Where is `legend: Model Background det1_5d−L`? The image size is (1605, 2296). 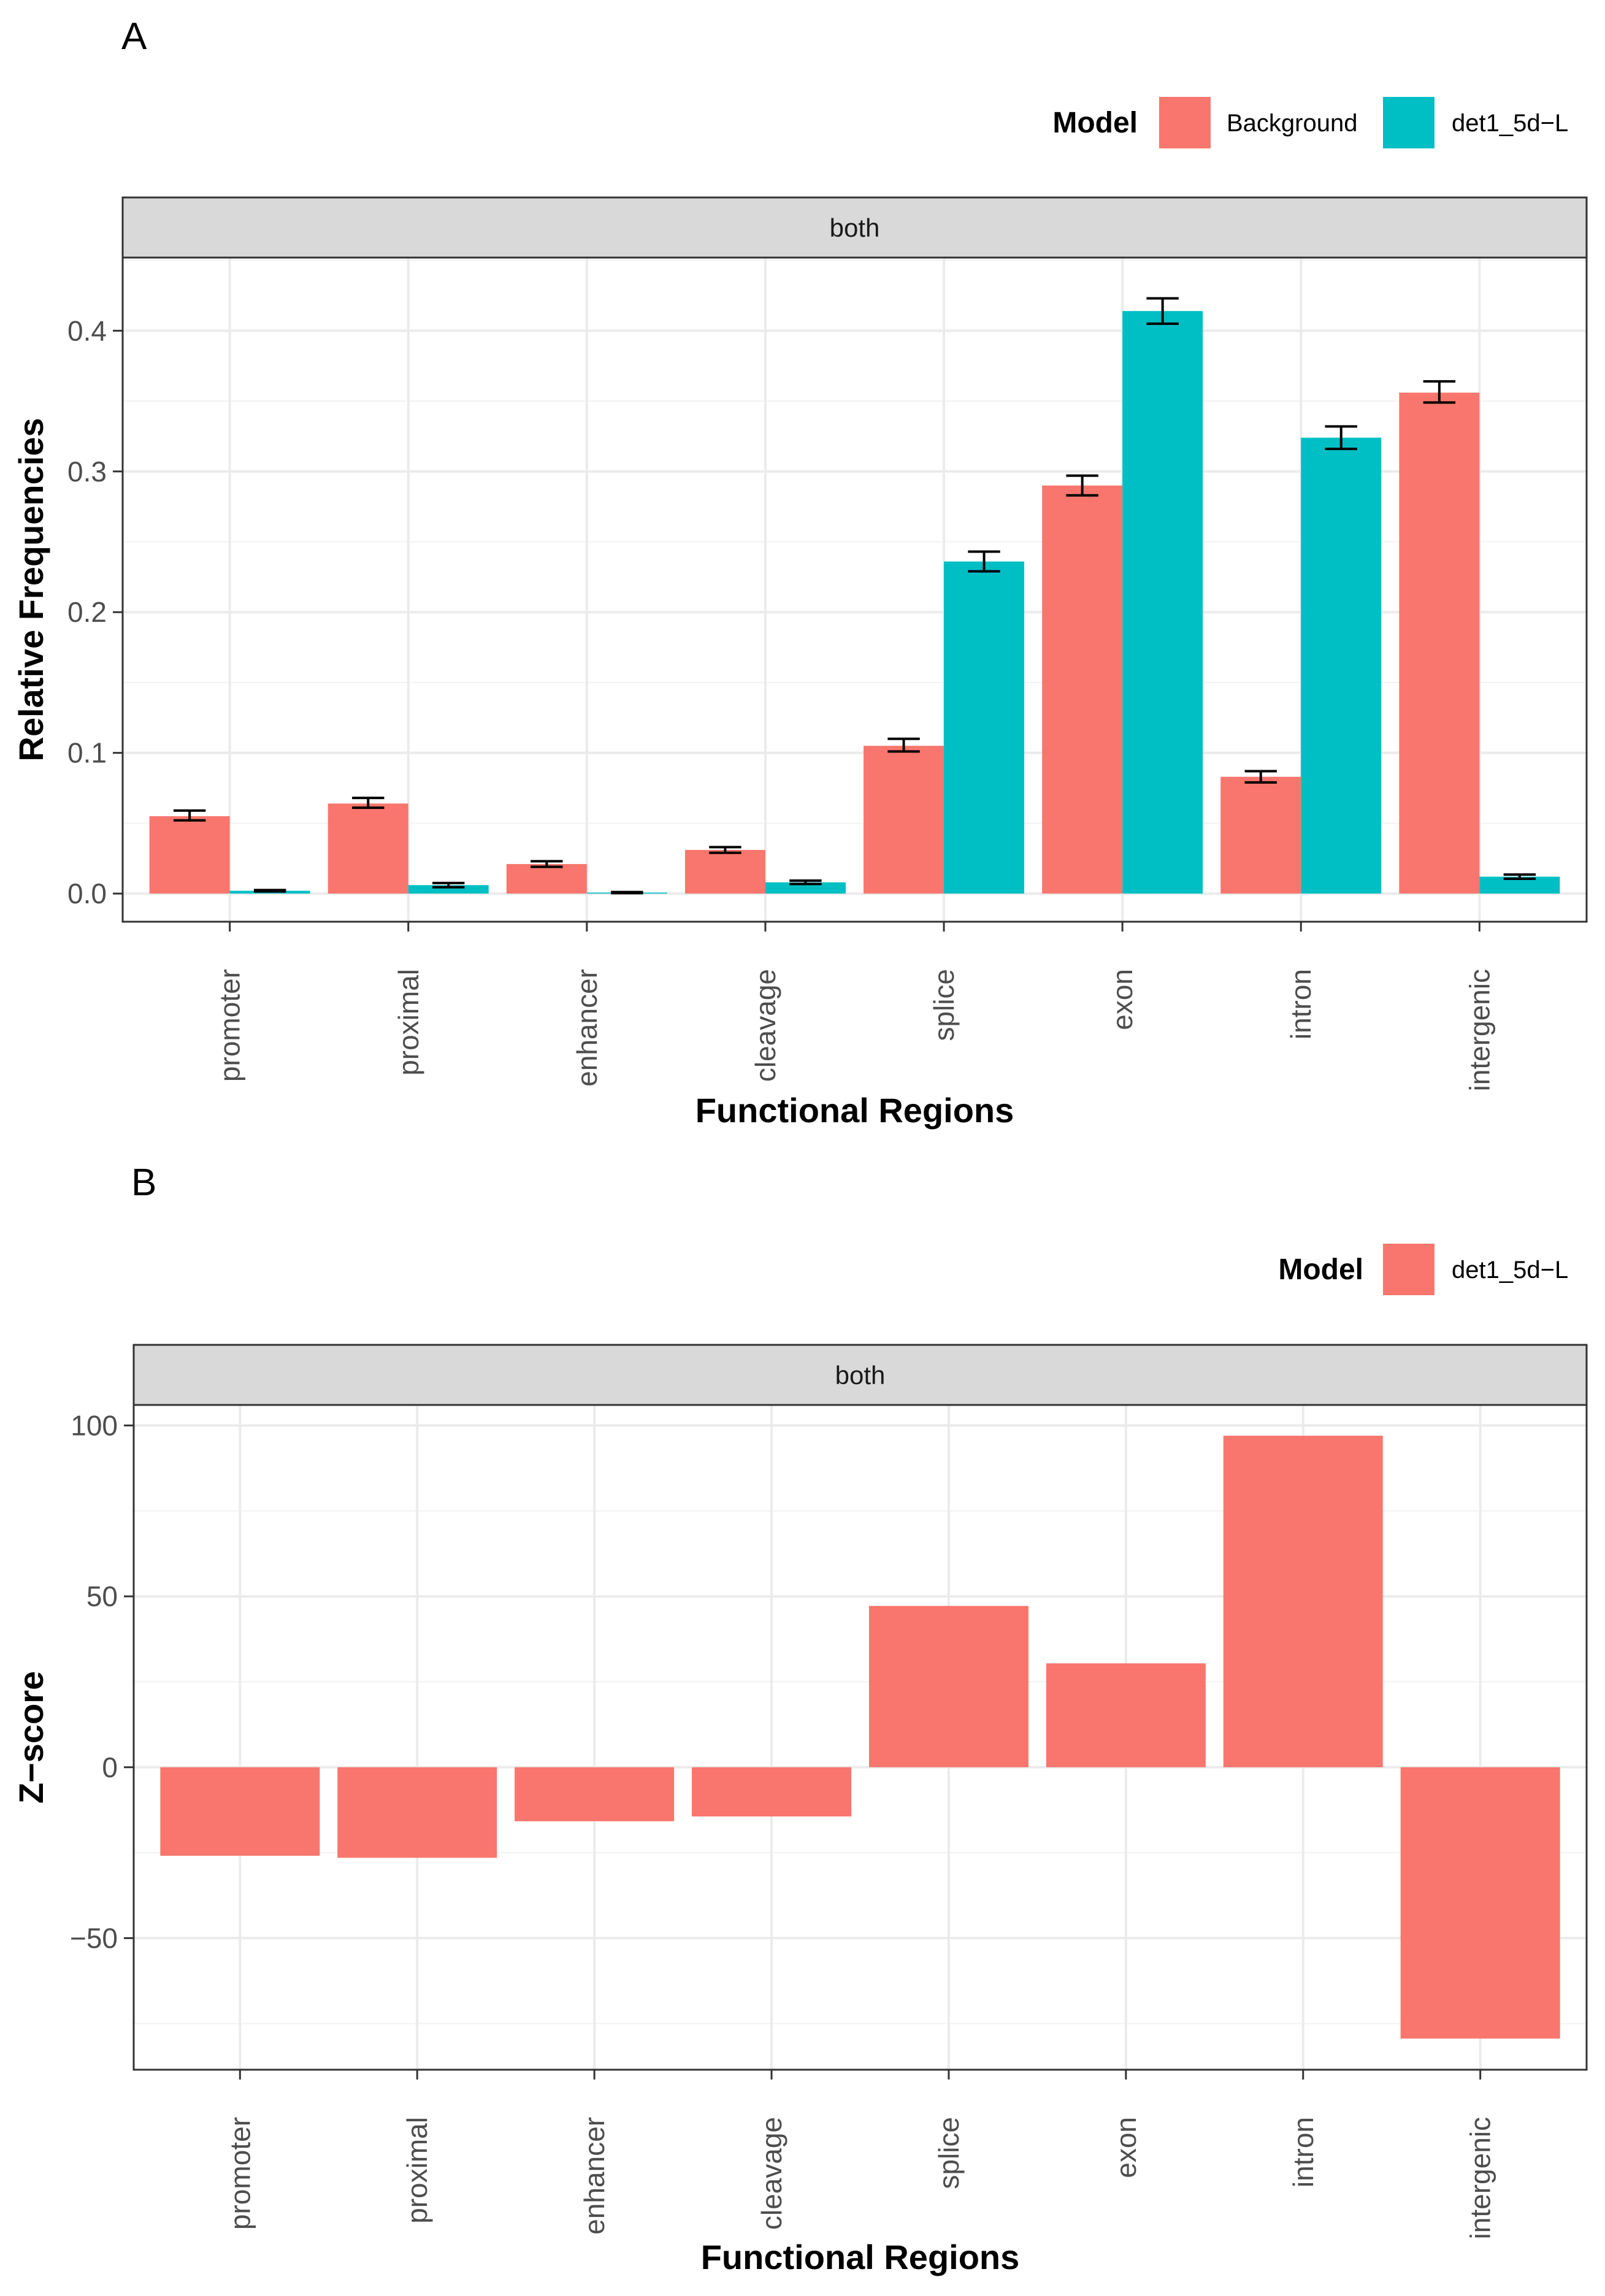 legend: Model Background det1_5d−L is located at coordinates (1310, 122).